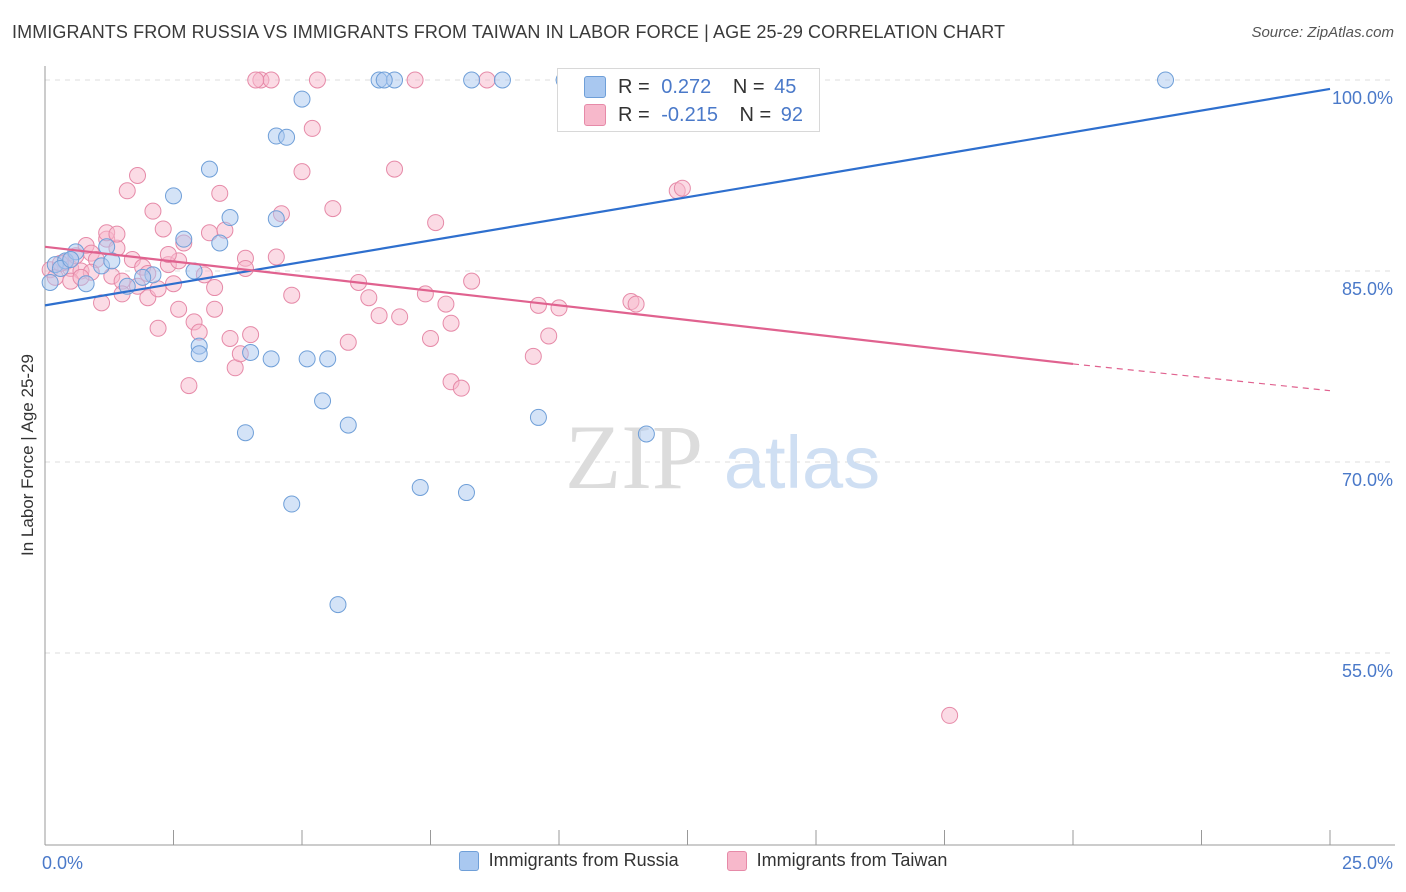 This screenshot has height=892, width=1406. I want to click on y-tick-label: 85.0%, so click(1367, 289).